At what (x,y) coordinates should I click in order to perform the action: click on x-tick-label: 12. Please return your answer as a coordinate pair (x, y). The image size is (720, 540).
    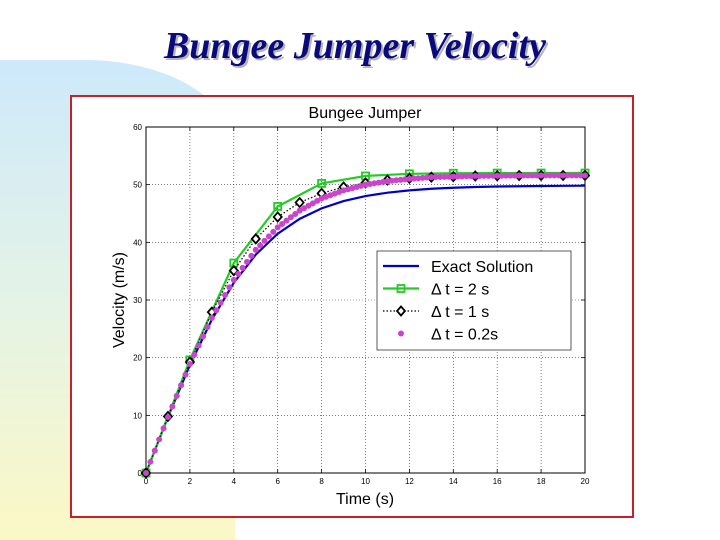
    Looking at the image, I should click on (409, 481).